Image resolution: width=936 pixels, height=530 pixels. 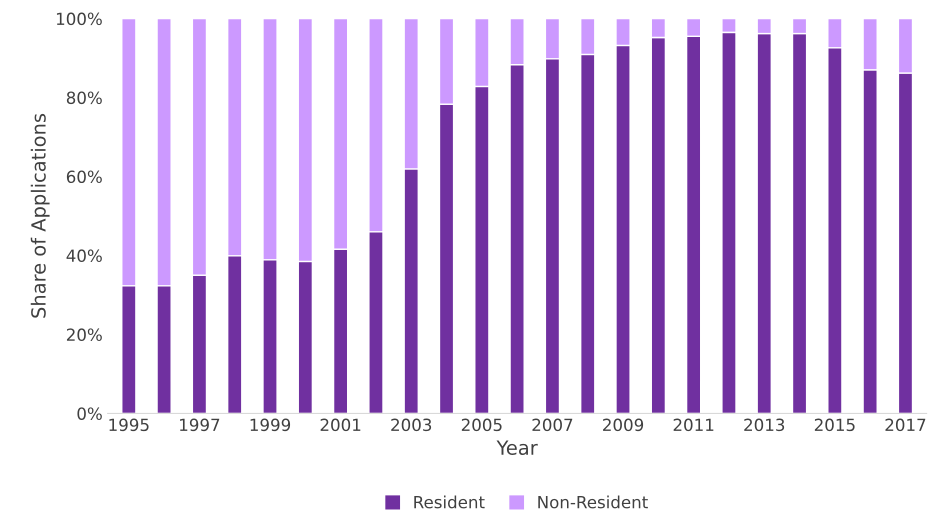 What do you see at coordinates (552, 425) in the screenshot?
I see `x-tick-label: 2007` at bounding box center [552, 425].